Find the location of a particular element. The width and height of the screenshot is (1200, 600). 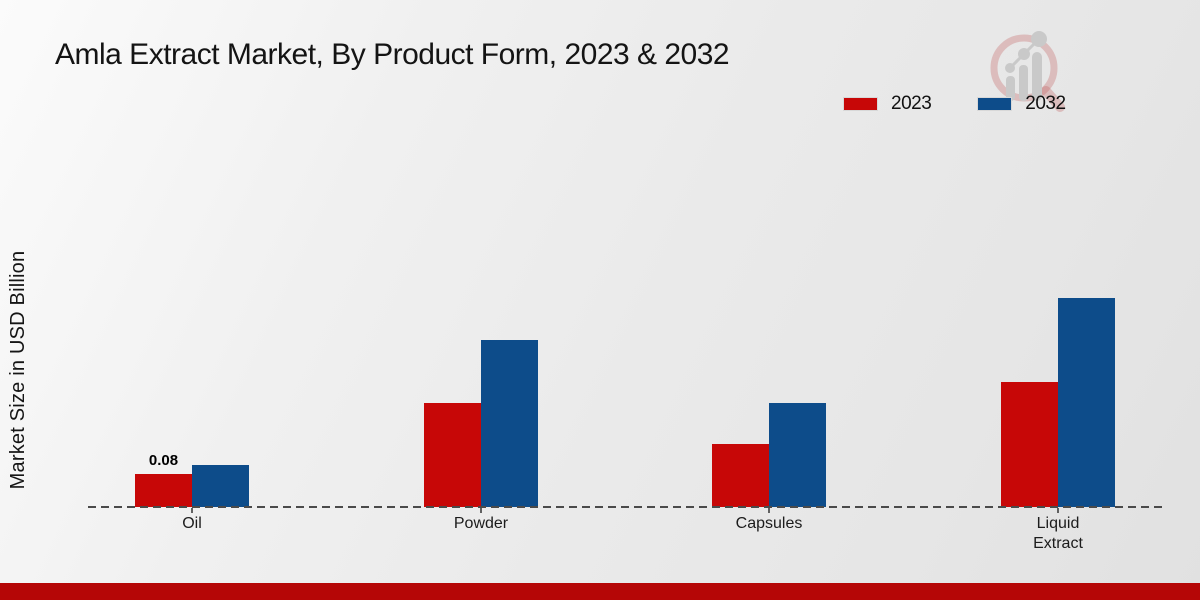

brand-watermark-logo is located at coordinates (1027, 71).